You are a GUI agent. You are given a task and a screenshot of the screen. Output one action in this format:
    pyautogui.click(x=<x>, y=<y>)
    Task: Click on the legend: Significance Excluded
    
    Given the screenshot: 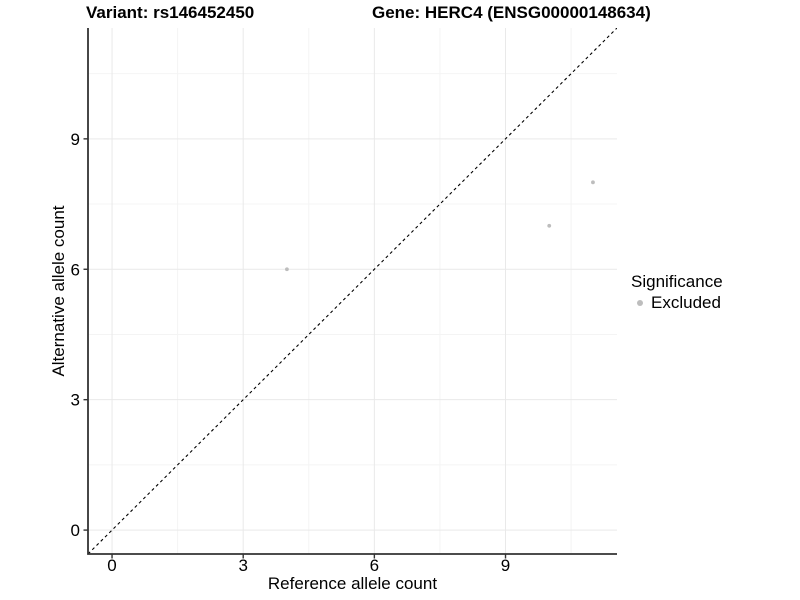 What is the action you would take?
    pyautogui.click(x=677, y=292)
    